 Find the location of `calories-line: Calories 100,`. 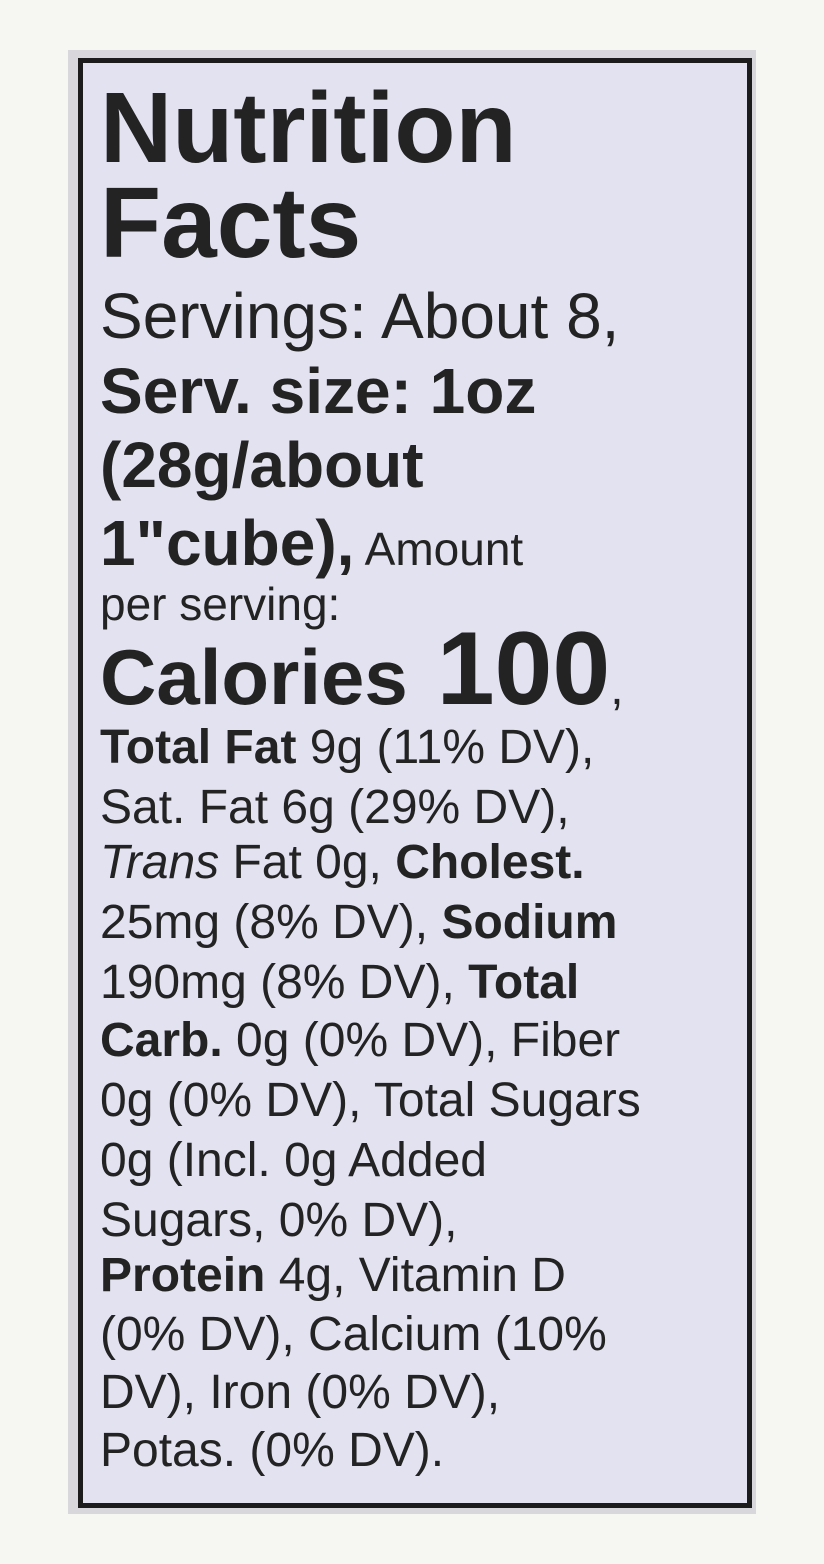

calories-line: Calories 100, is located at coordinates (362, 669).